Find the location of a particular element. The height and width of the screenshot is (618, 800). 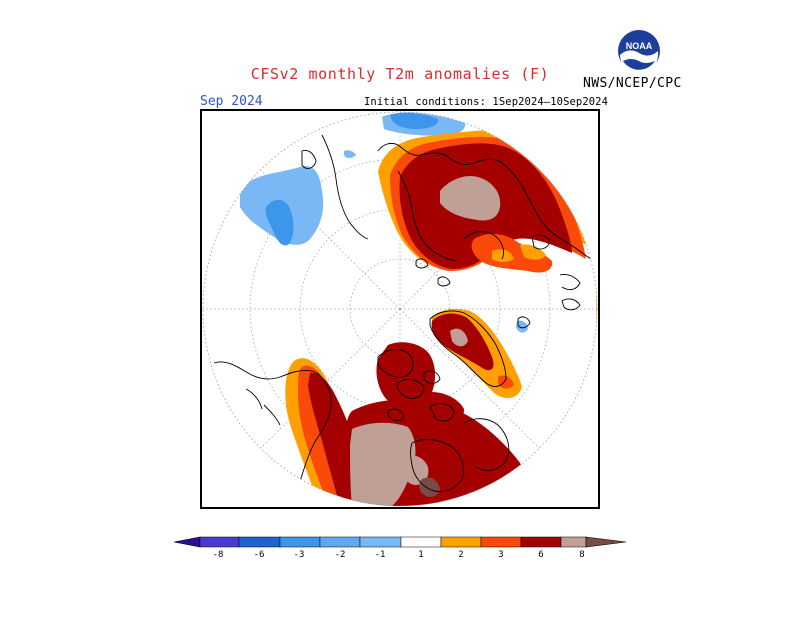

colorbar-tick: -8 is located at coordinates (218, 555).